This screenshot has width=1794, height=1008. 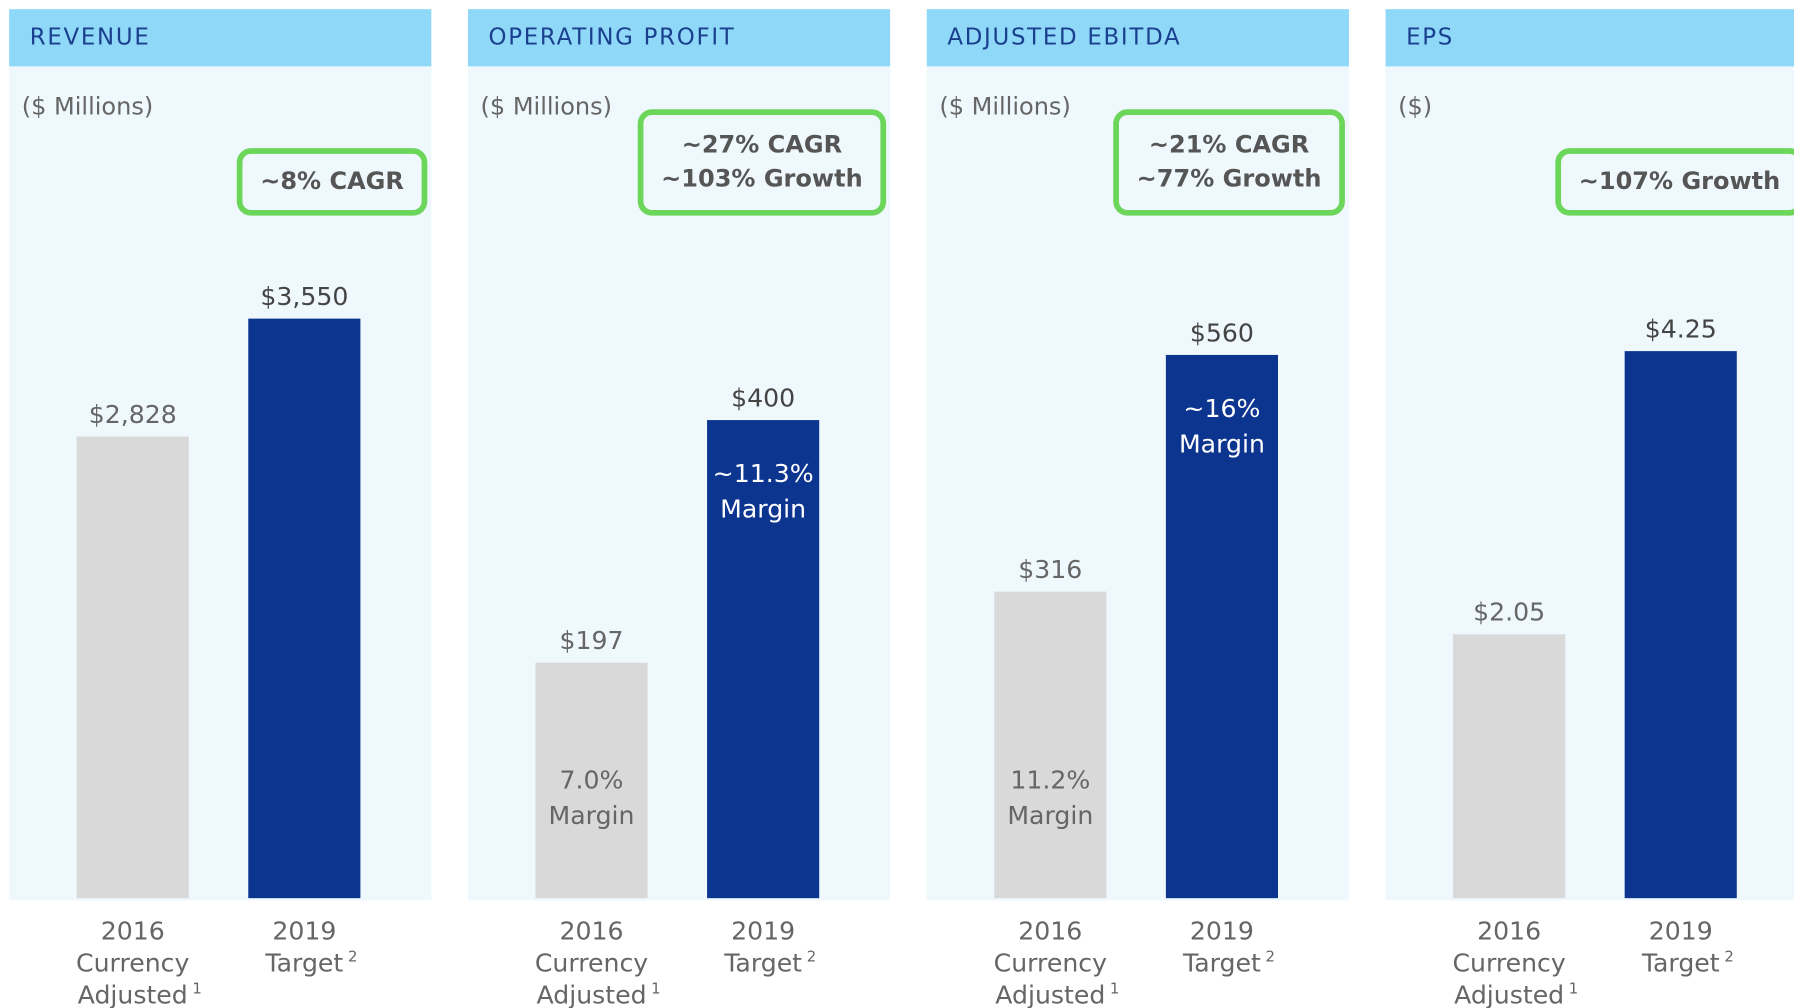 I want to click on value-label: $560, so click(x=1222, y=332).